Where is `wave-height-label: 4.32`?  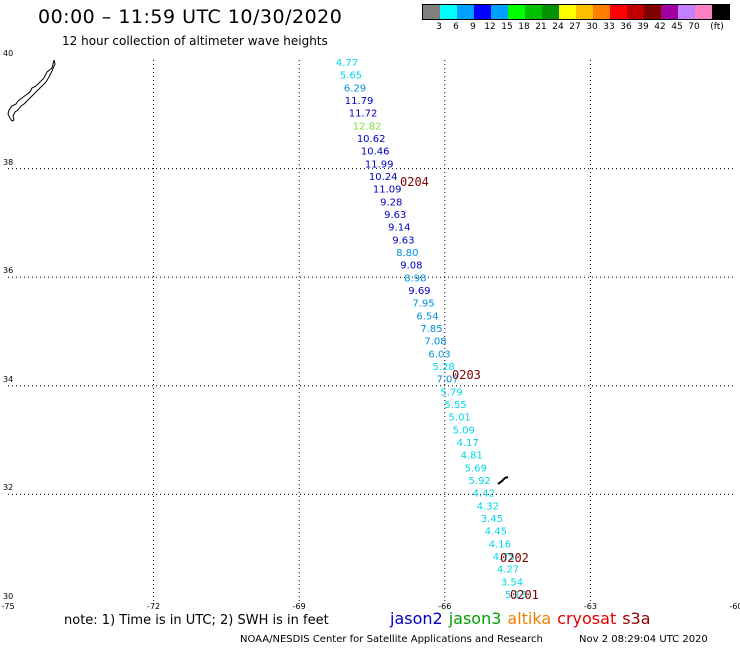
wave-height-label: 4.32 is located at coordinates (488, 506).